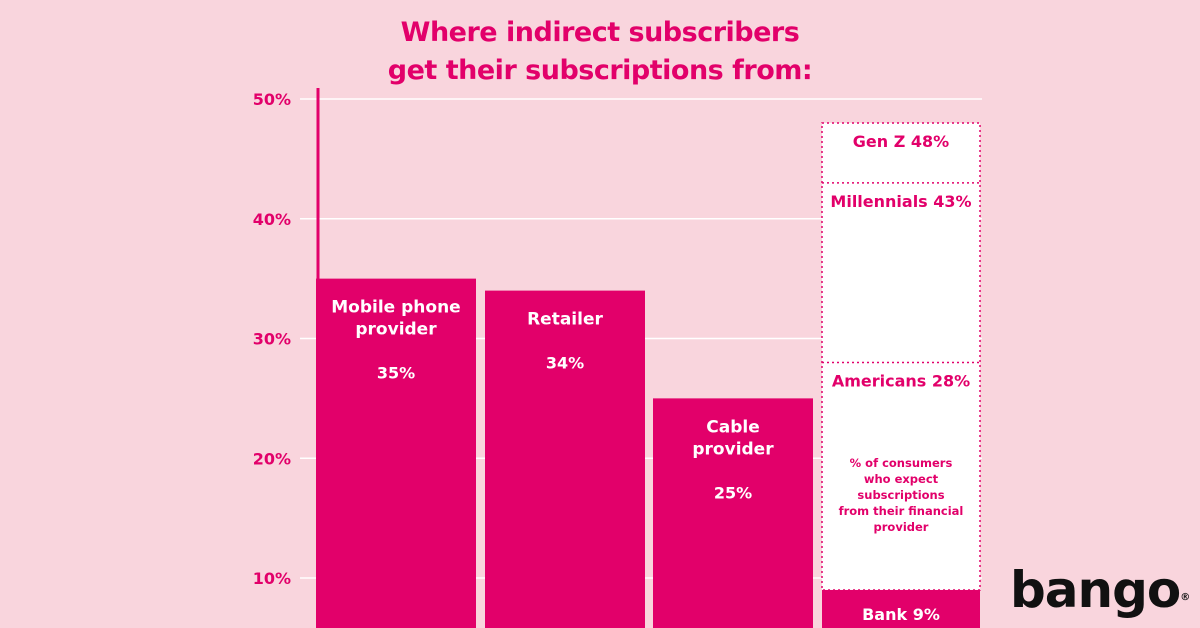 Image resolution: width=1200 pixels, height=628 pixels. Describe the element at coordinates (901, 141) in the screenshot. I see `segment-label: Gen Z 48%` at that location.